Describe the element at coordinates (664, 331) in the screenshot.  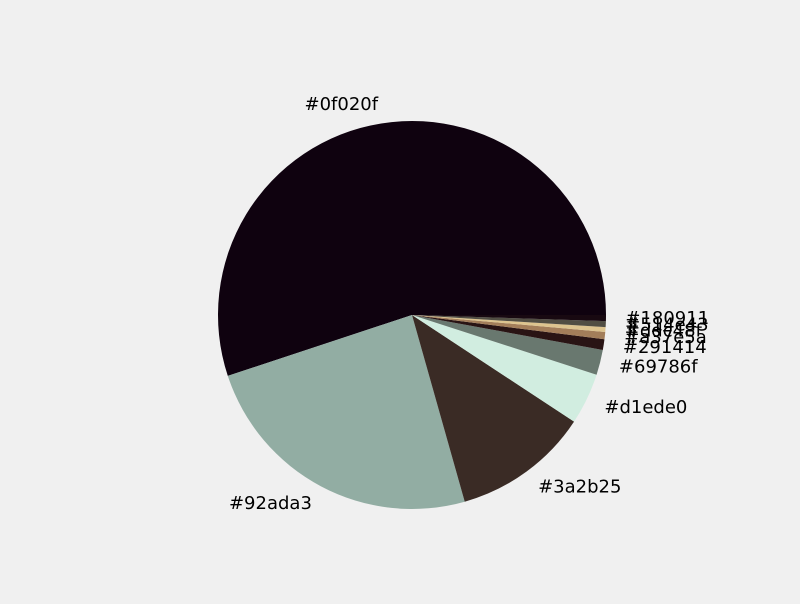
I see `pie-slice-label: #ddc48f` at that location.